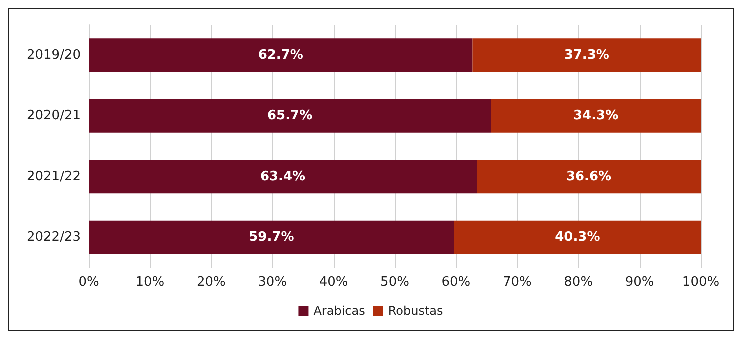  I want to click on x-tick-label: 20%, so click(211, 282).